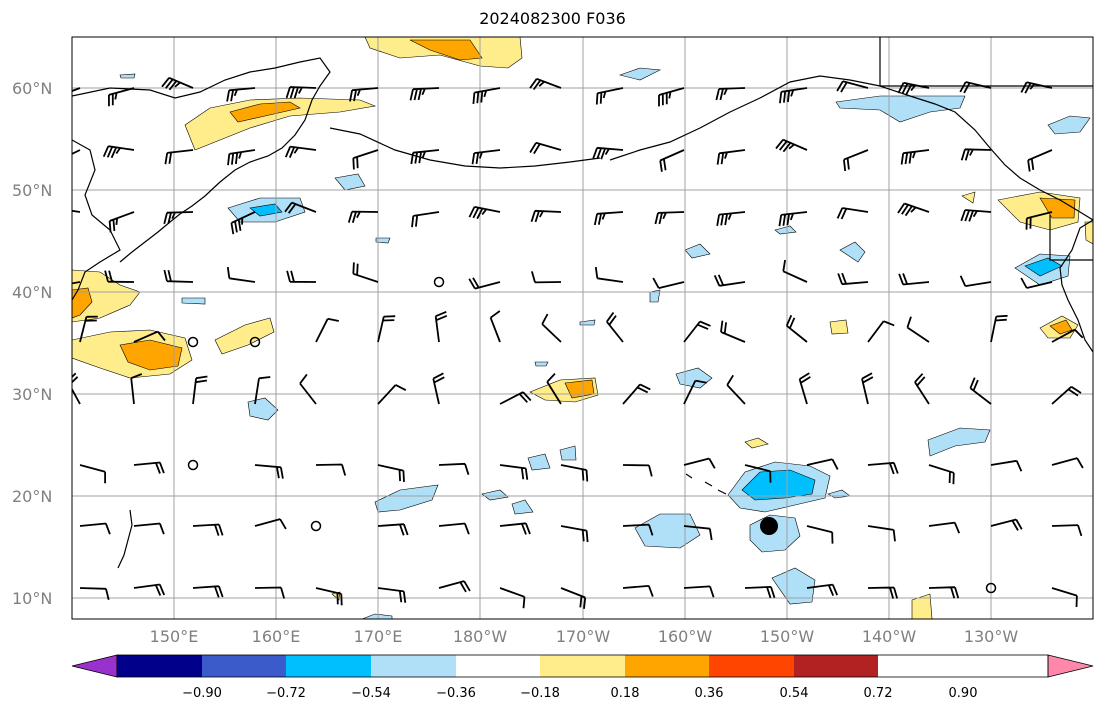 The image size is (1105, 712). I want to click on us-canada-border, so click(1071, 238).